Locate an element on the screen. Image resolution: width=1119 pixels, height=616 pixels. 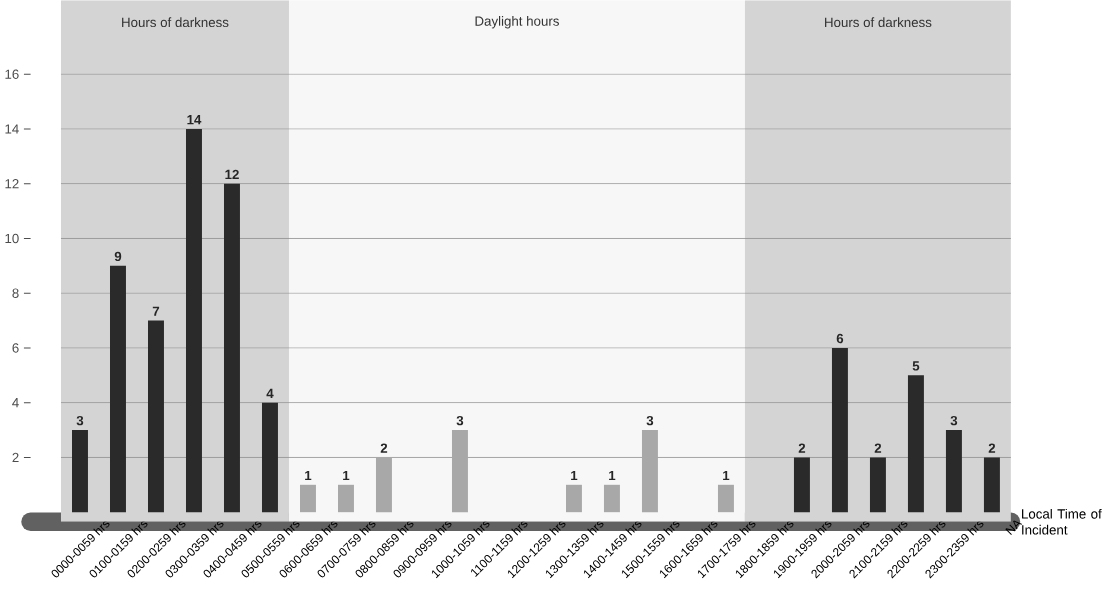
data-label: 6 is located at coordinates (840, 339).